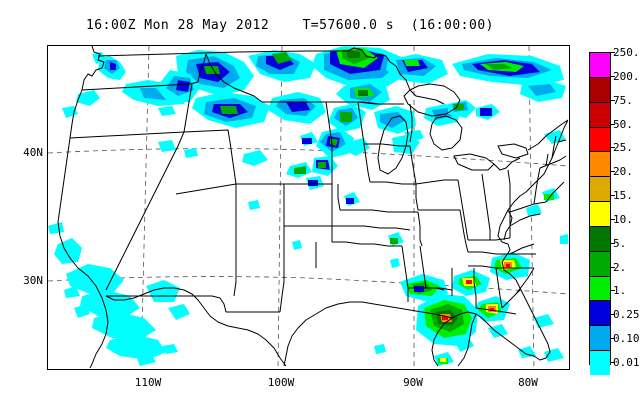 This screenshot has width=640, height=400. Describe the element at coordinates (600, 90) in the screenshot. I see `colorbar-band-200.` at that location.